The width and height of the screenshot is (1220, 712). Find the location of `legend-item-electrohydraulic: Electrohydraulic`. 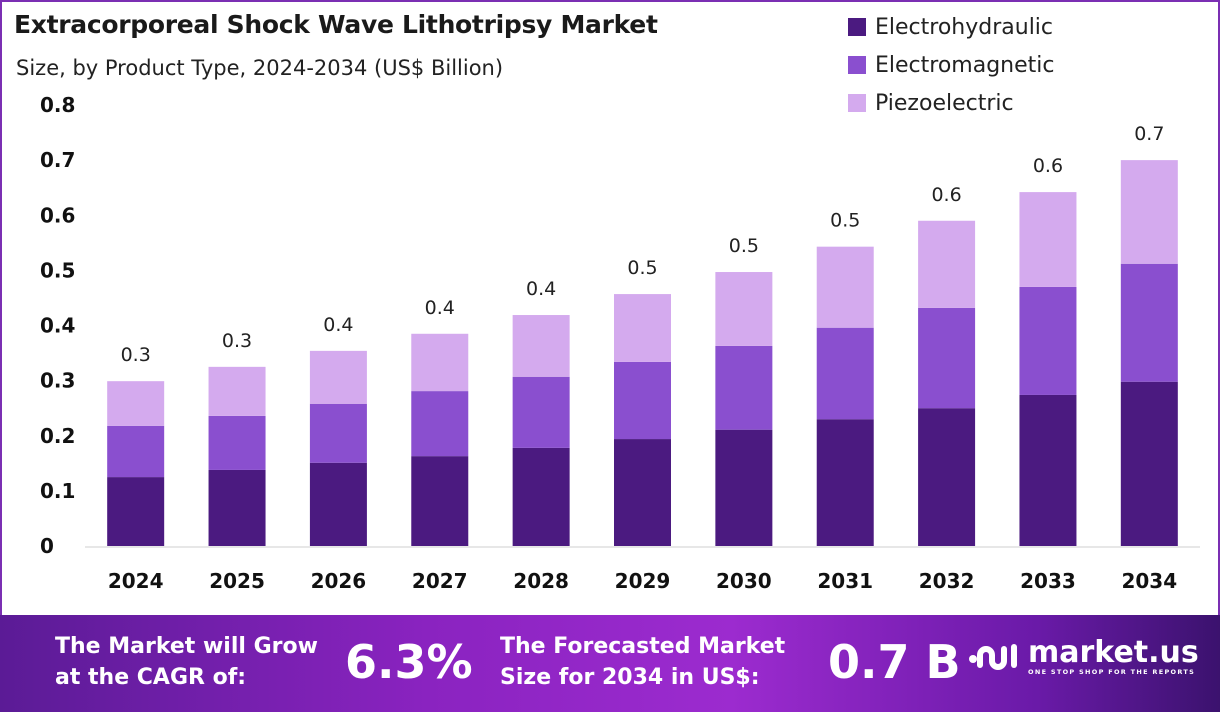

legend-item-electrohydraulic: Electrohydraulic is located at coordinates (951, 27).